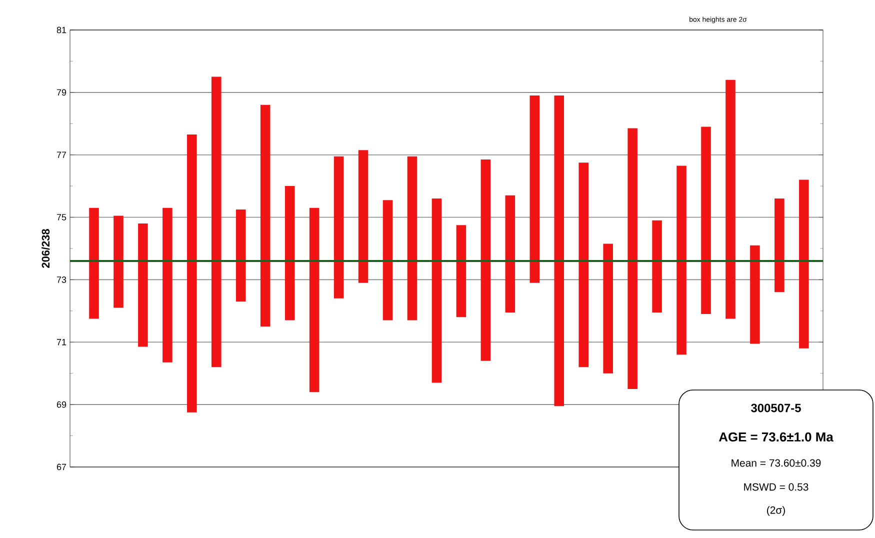 The width and height of the screenshot is (875, 538). What do you see at coordinates (776, 408) in the screenshot?
I see `annotation: 300507-5` at bounding box center [776, 408].